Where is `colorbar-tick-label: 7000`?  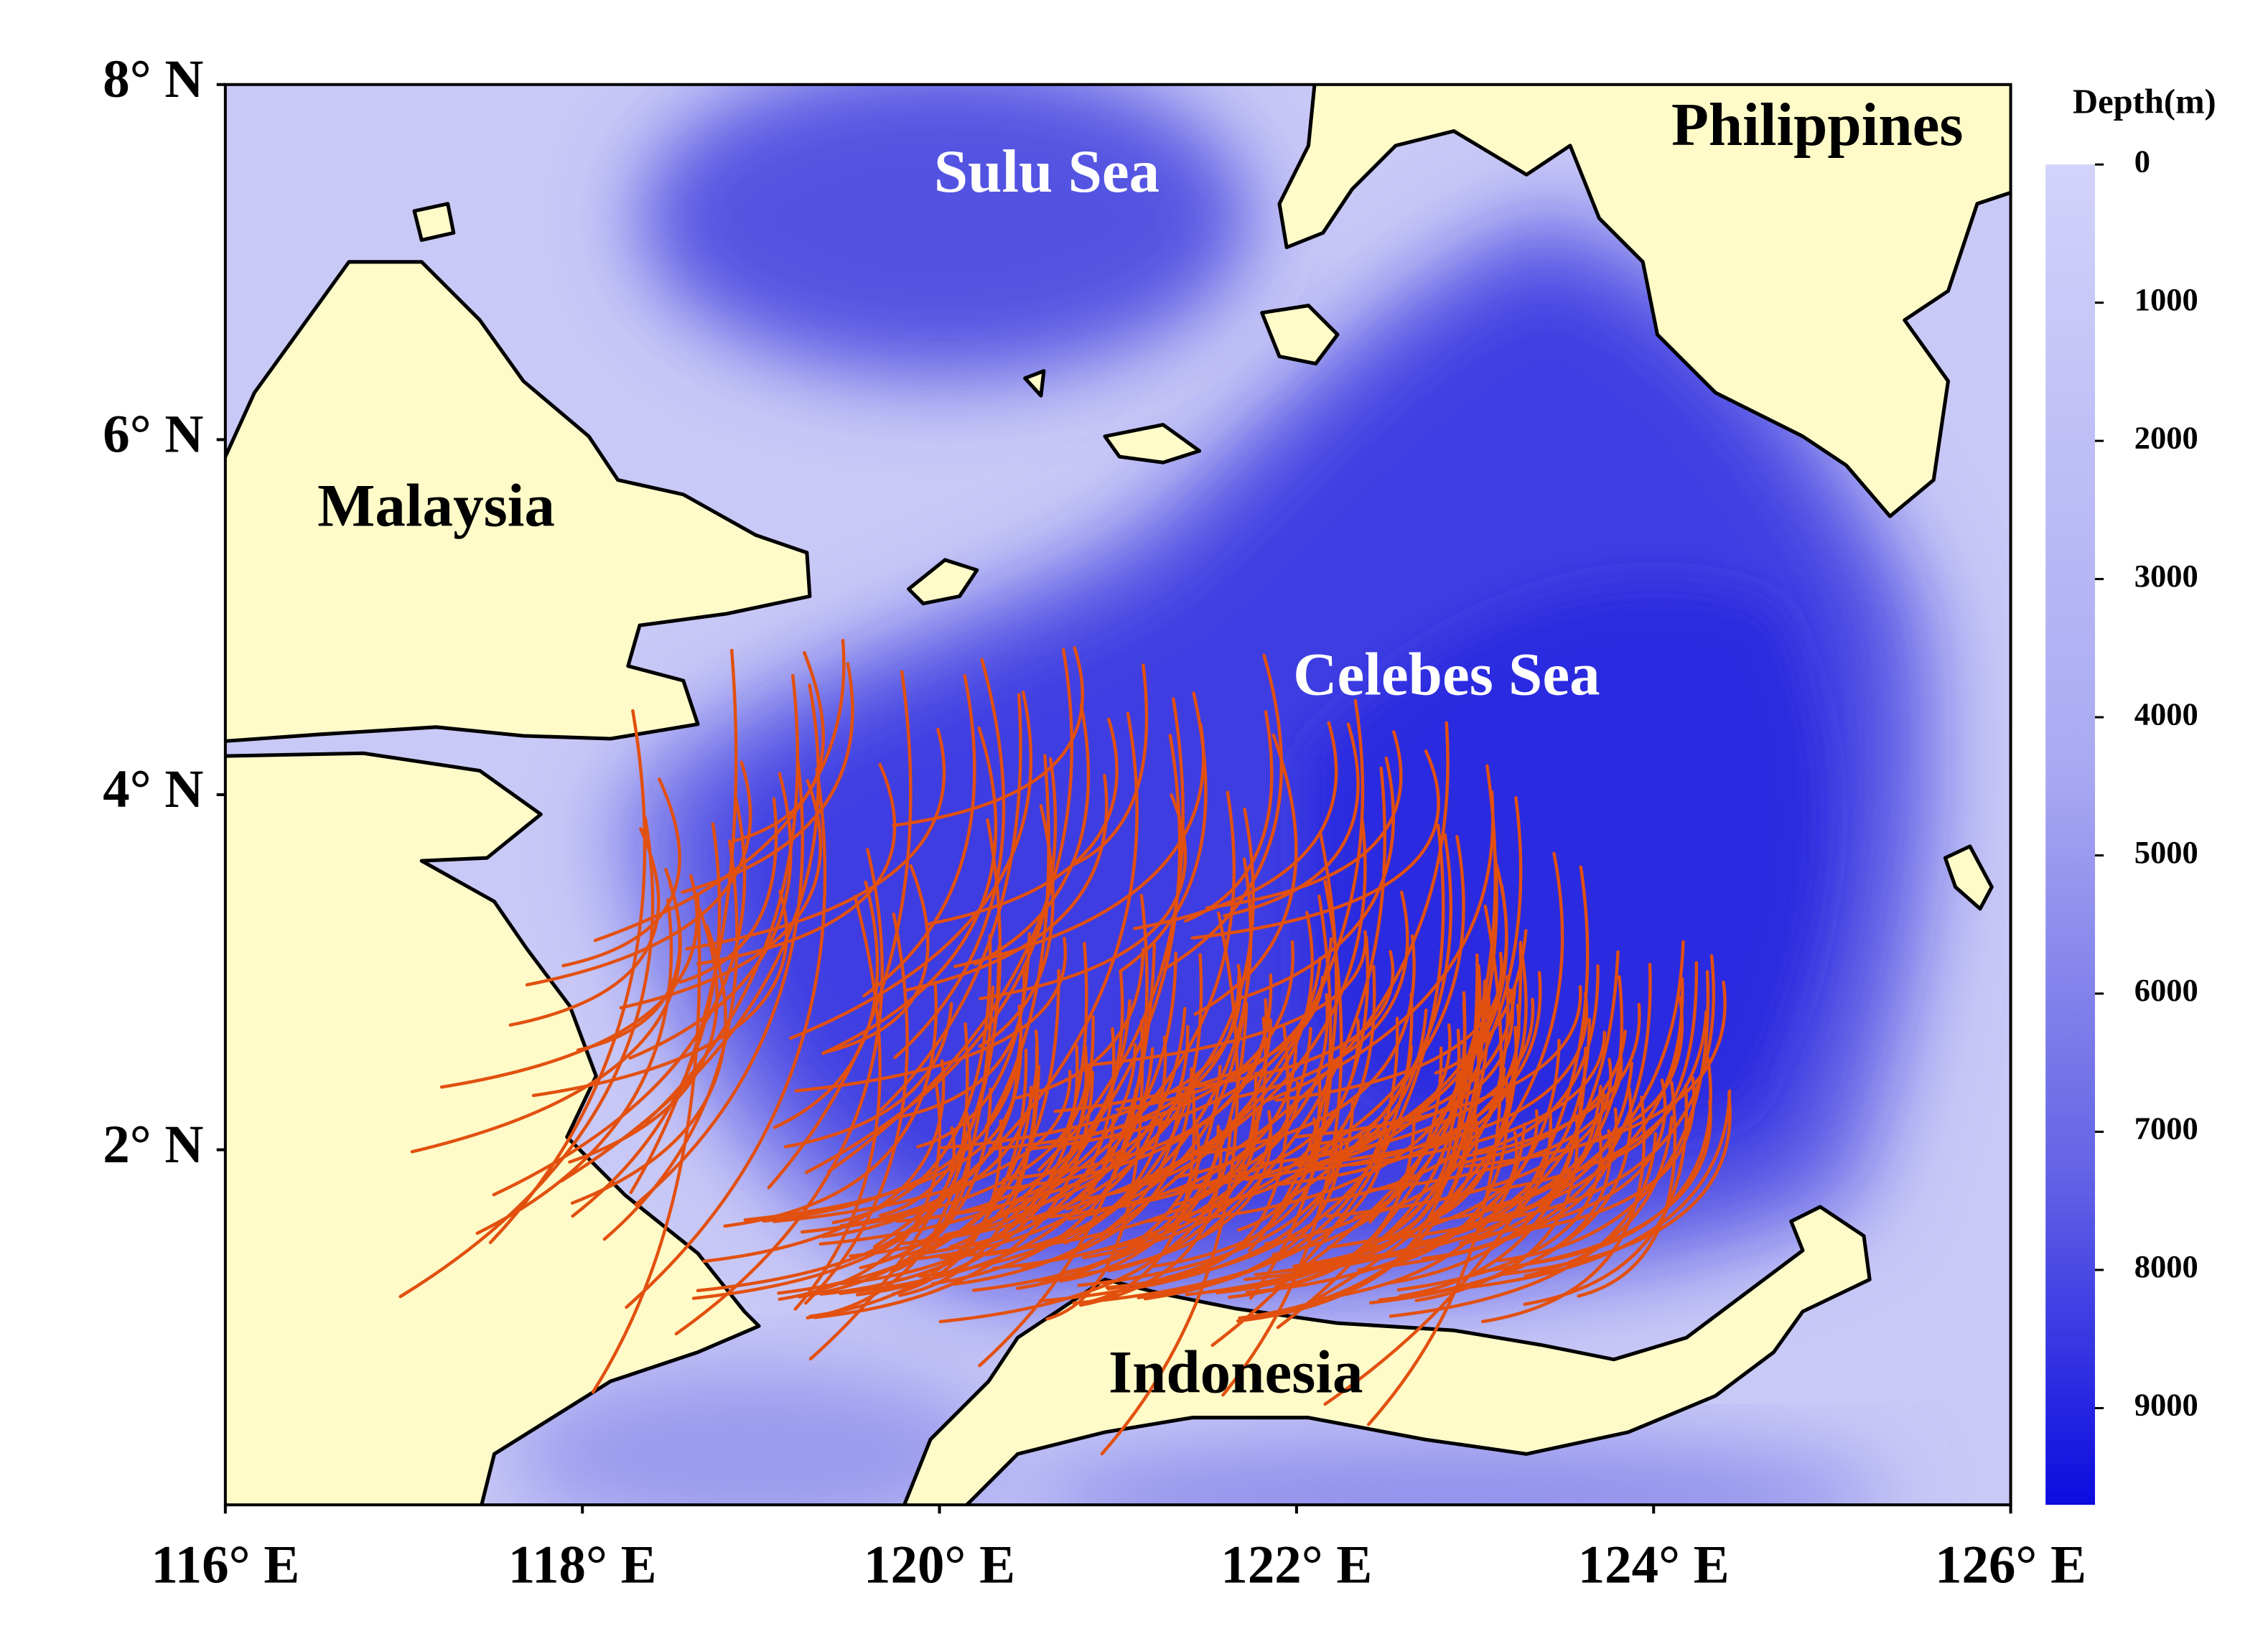
colorbar-tick-label: 7000 is located at coordinates (2166, 1128).